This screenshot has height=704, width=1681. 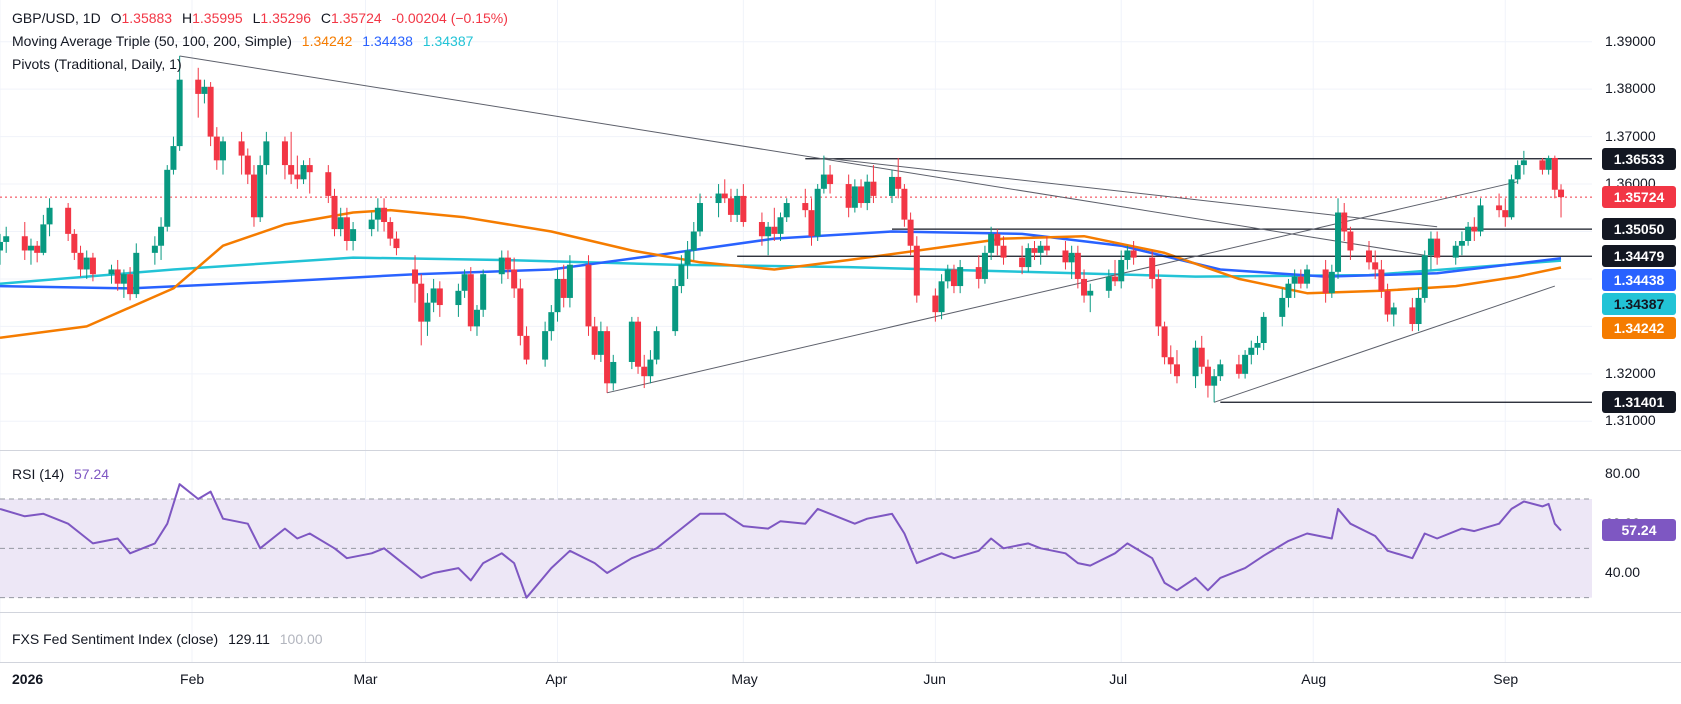 I want to click on rsi-legend-value: 57.24, so click(x=92, y=474).